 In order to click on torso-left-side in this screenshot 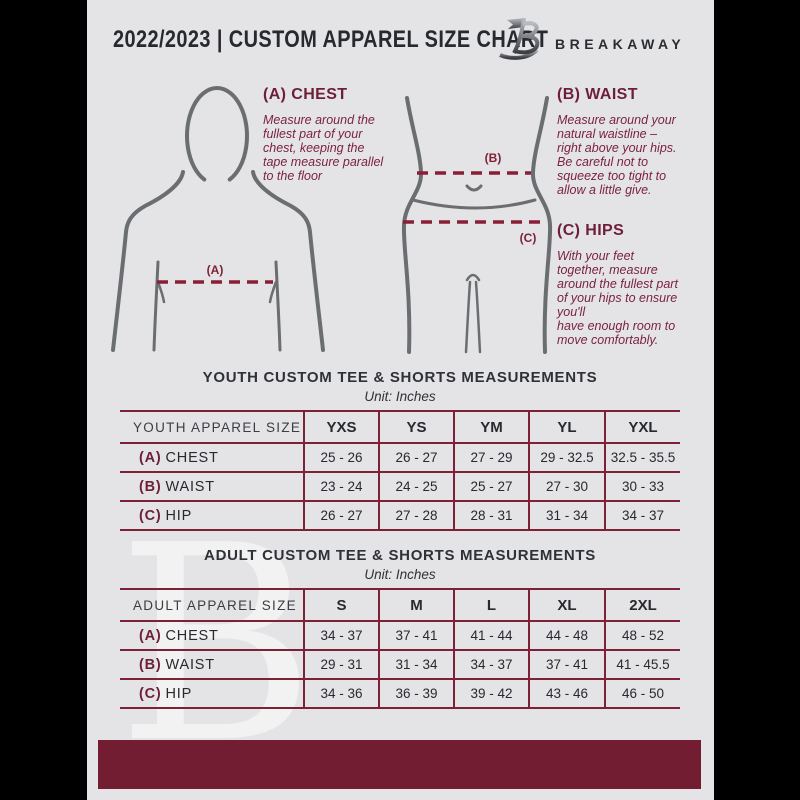, I will do `click(412, 225)`.